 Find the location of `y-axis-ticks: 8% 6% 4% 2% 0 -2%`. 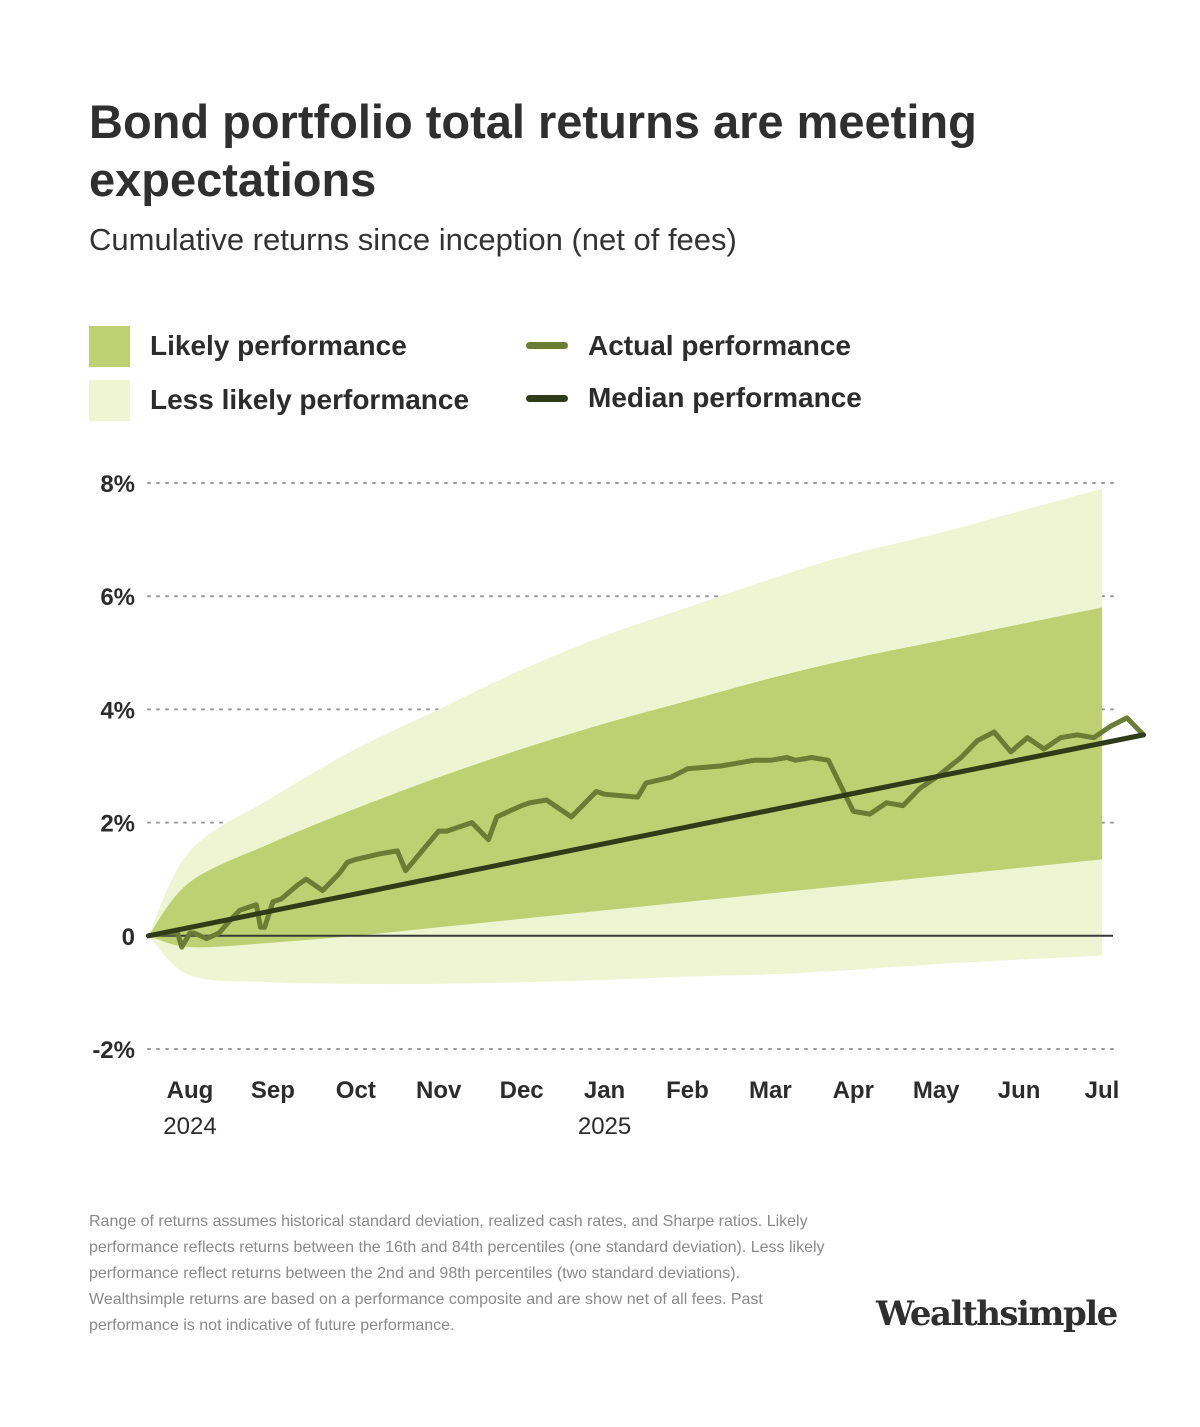

y-axis-ticks: 8% 6% 4% 2% 0 -2% is located at coordinates (113, 767).